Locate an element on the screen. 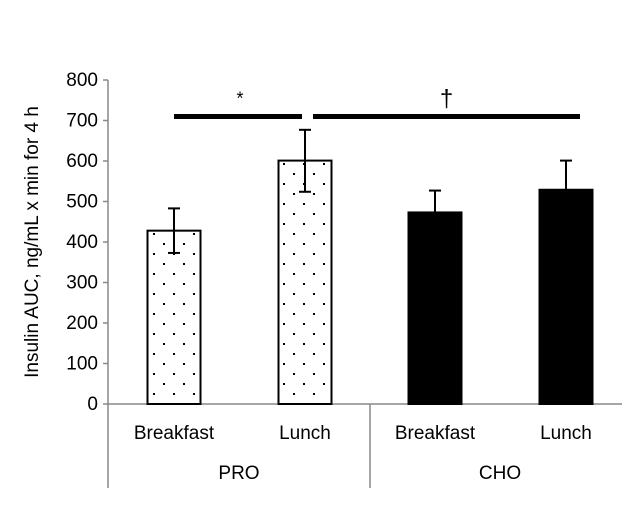 This screenshot has width=629, height=525. group-label: PRO is located at coordinates (238, 473).